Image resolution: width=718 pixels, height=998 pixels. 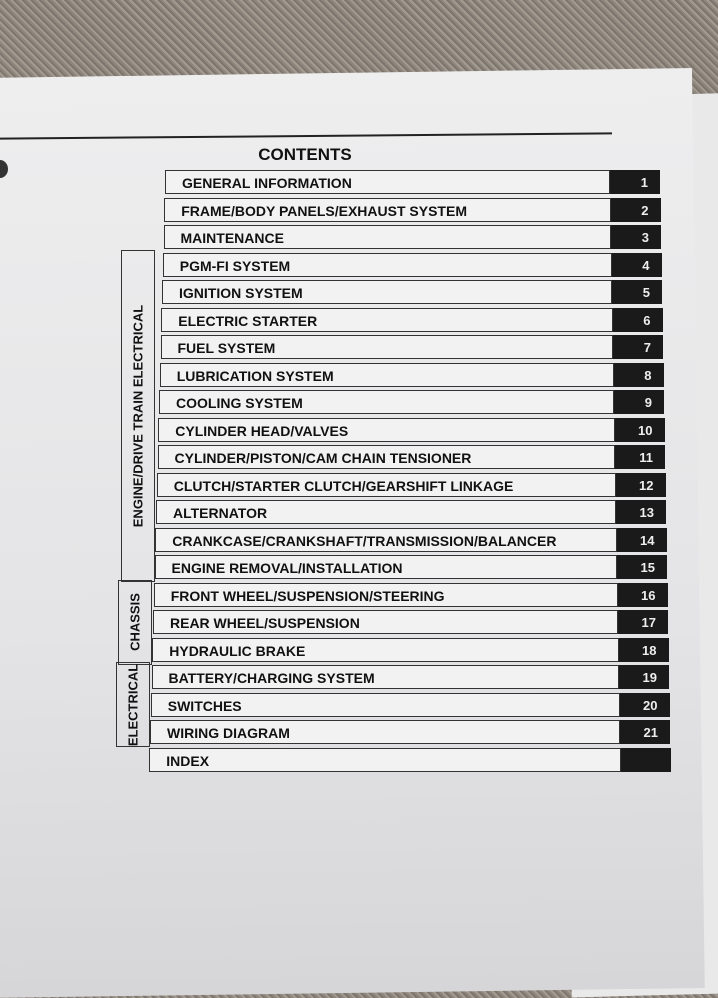 I want to click on section-number-tab: 13, so click(x=641, y=512).